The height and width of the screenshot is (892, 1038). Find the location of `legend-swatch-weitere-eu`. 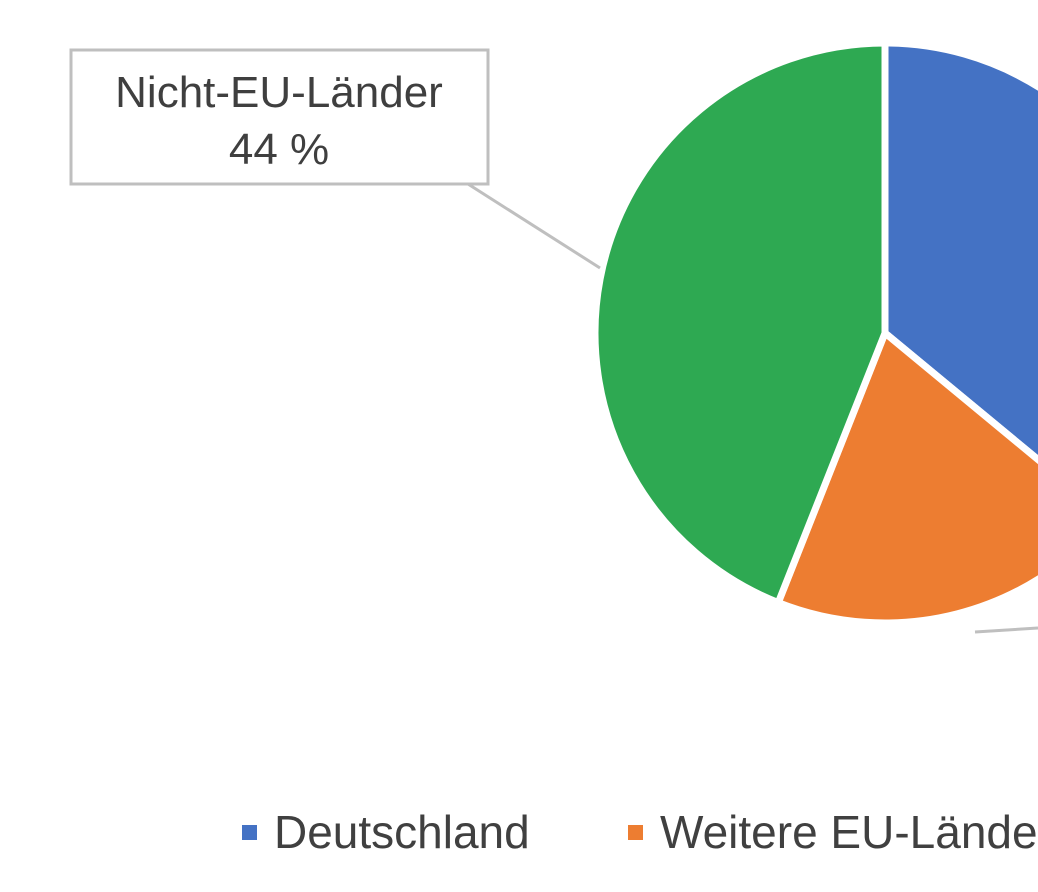

legend-swatch-weitere-eu is located at coordinates (635, 832).